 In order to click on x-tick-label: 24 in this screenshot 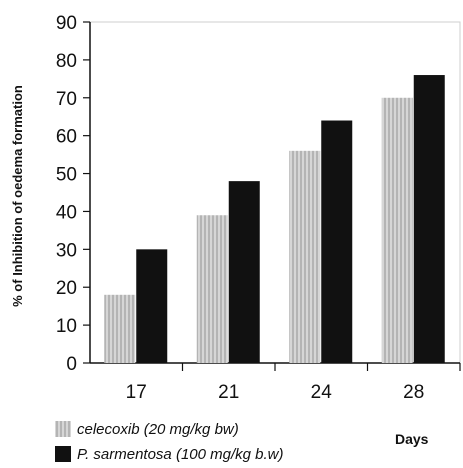, I will do `click(322, 392)`.